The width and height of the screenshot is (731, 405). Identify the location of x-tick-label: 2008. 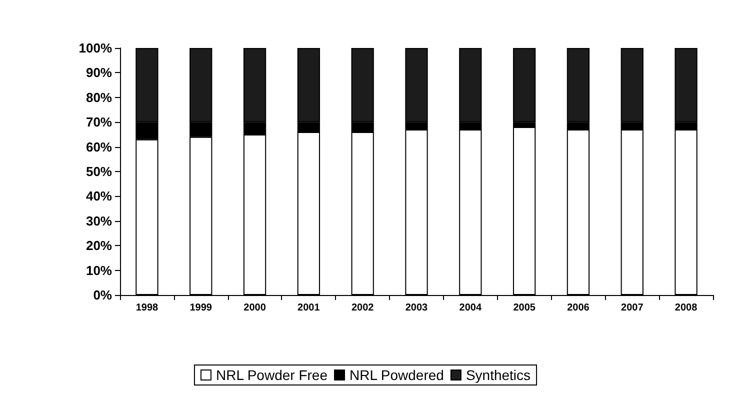
(686, 308).